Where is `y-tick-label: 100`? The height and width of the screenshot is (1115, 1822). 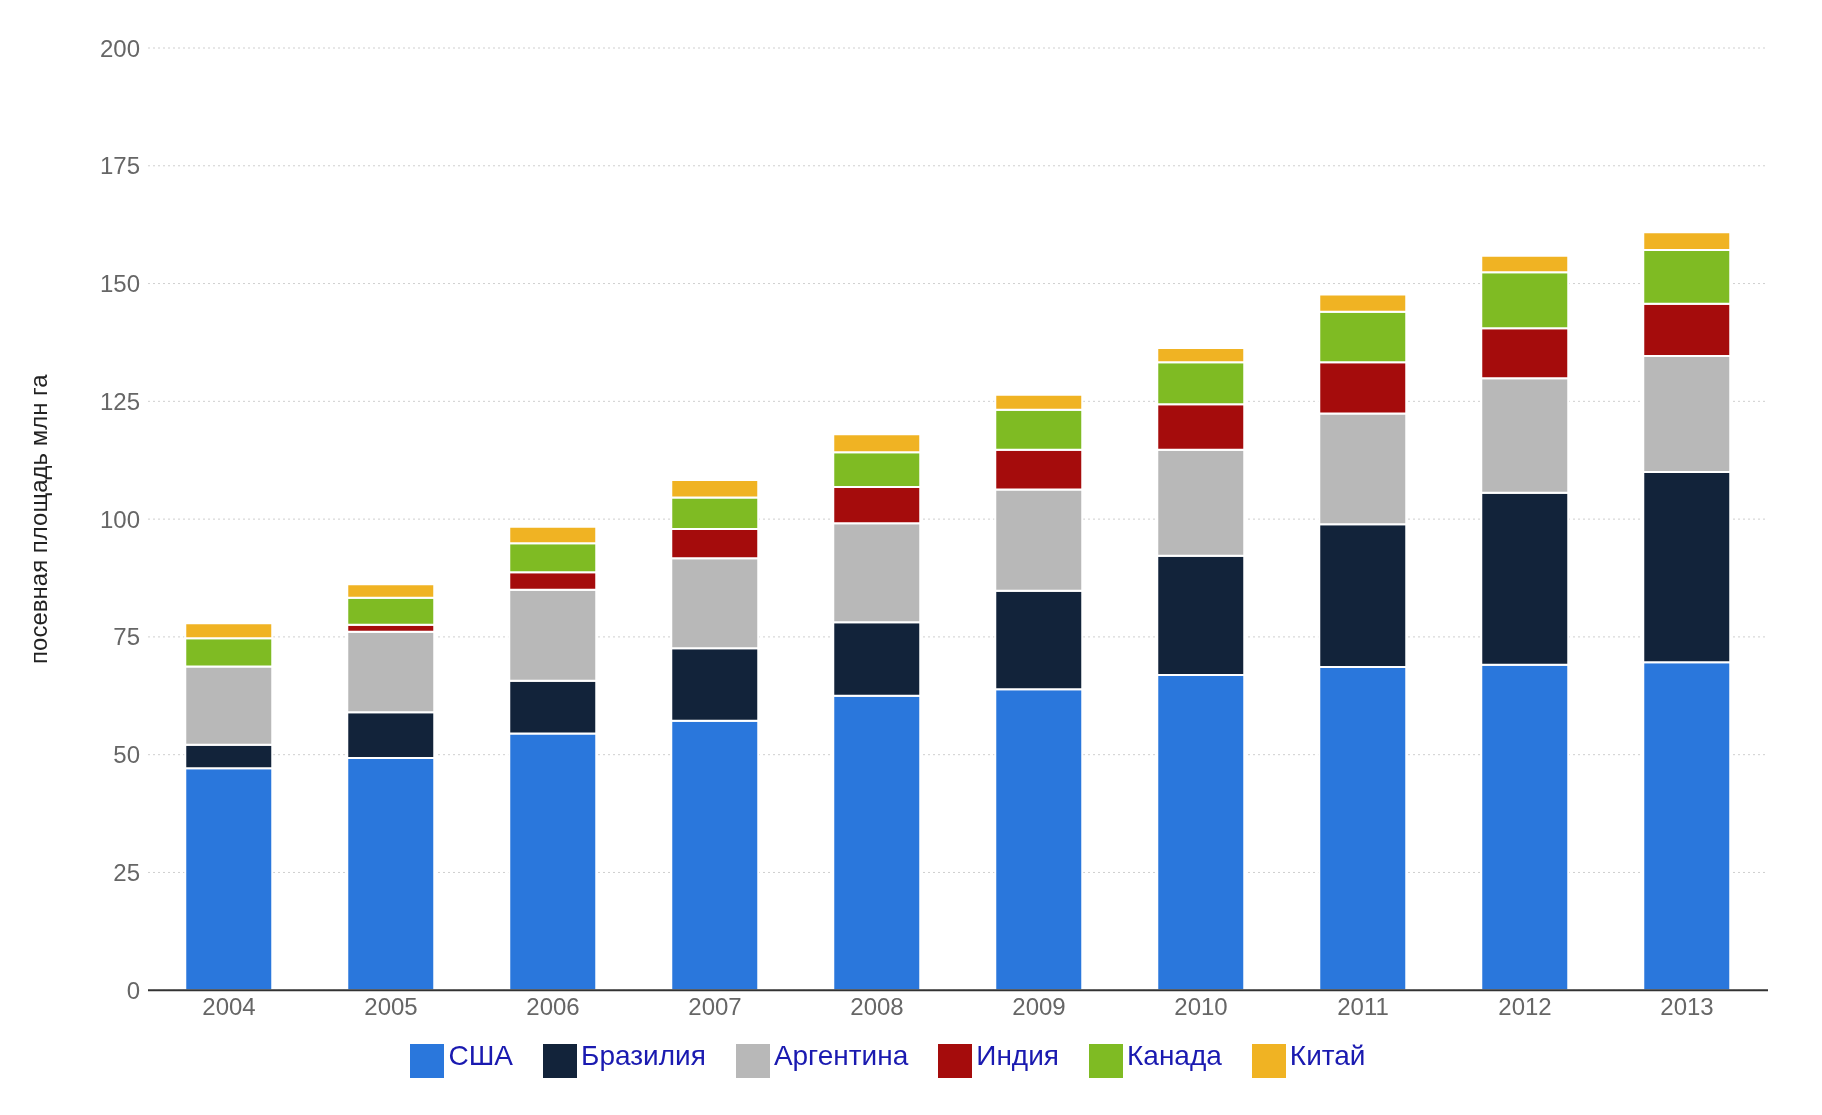 y-tick-label: 100 is located at coordinates (119, 519).